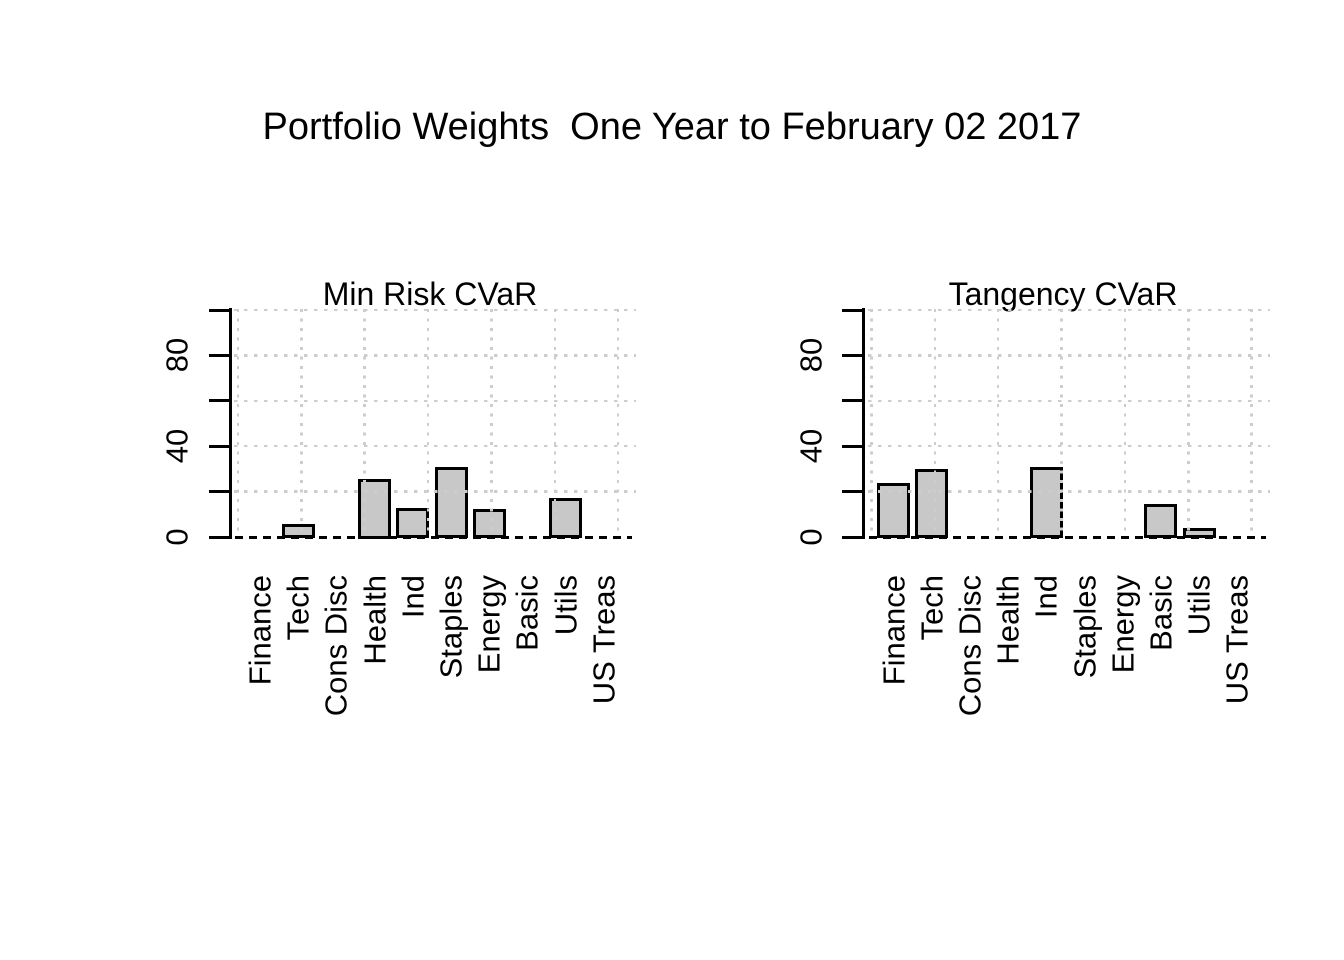  I want to click on x-category-label: US Treas, so click(1237, 640).